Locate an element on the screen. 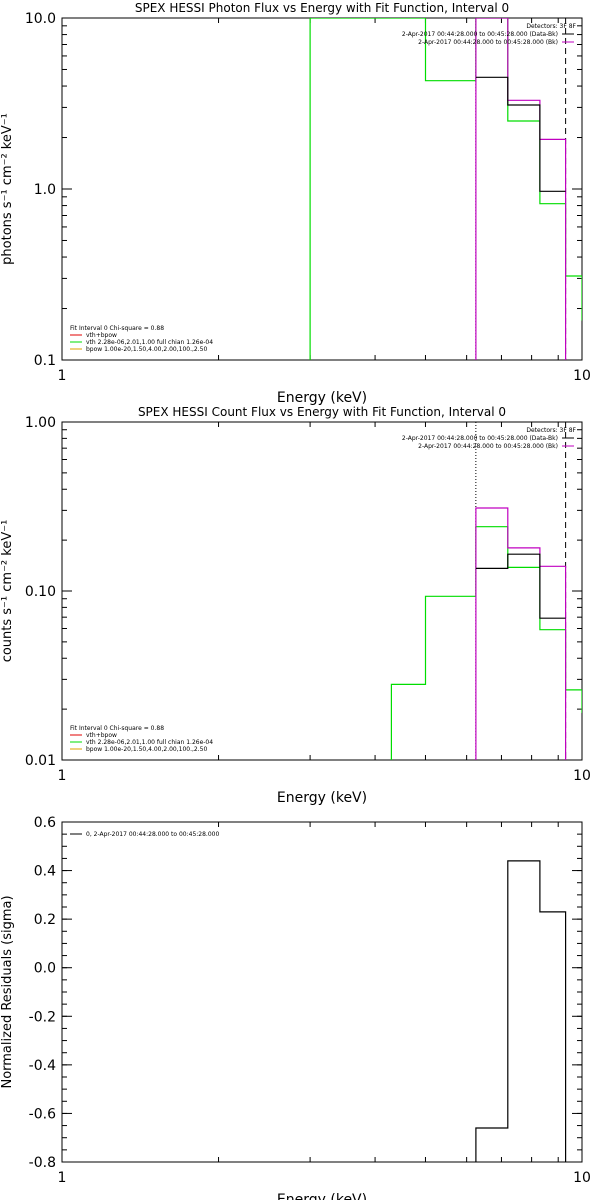 Image resolution: width=600 pixels, height=1200 pixels. y-tick-label: 1.0 is located at coordinates (45, 190).